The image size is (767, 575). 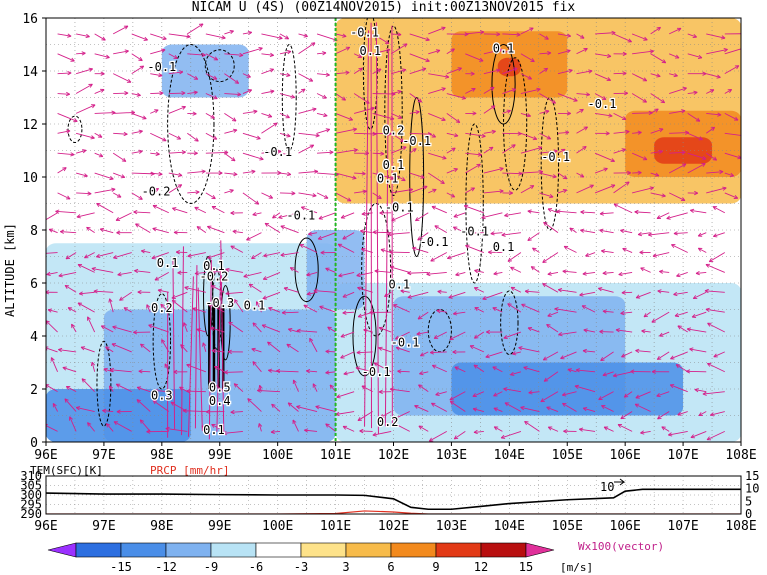 I want to click on colorbar-segment, so click(x=368, y=550).